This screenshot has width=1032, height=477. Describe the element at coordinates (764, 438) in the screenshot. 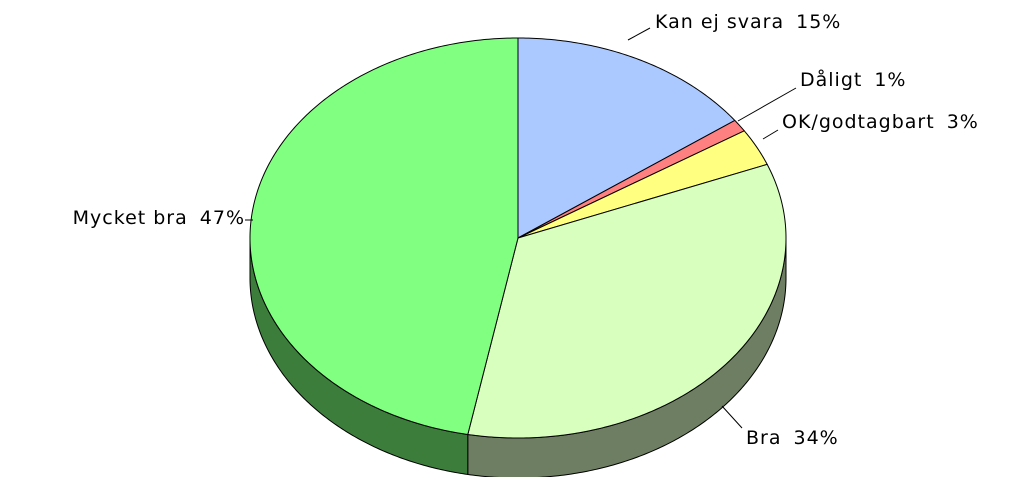

I see `slice-name: Bra` at that location.